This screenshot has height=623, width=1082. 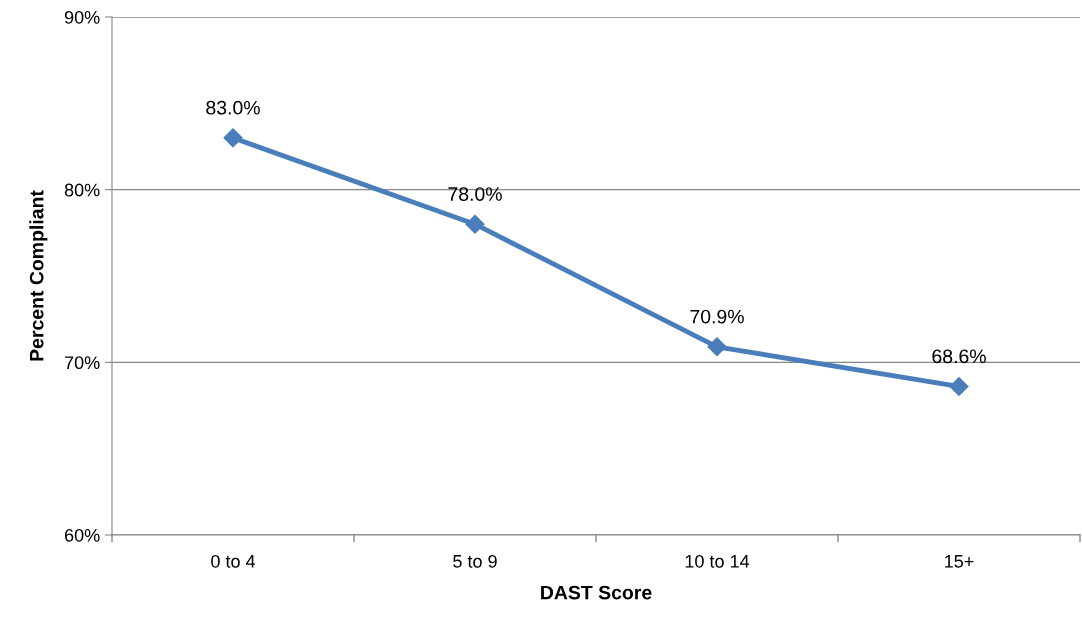 I want to click on x-tick-label: 10 to 14, so click(x=717, y=561).